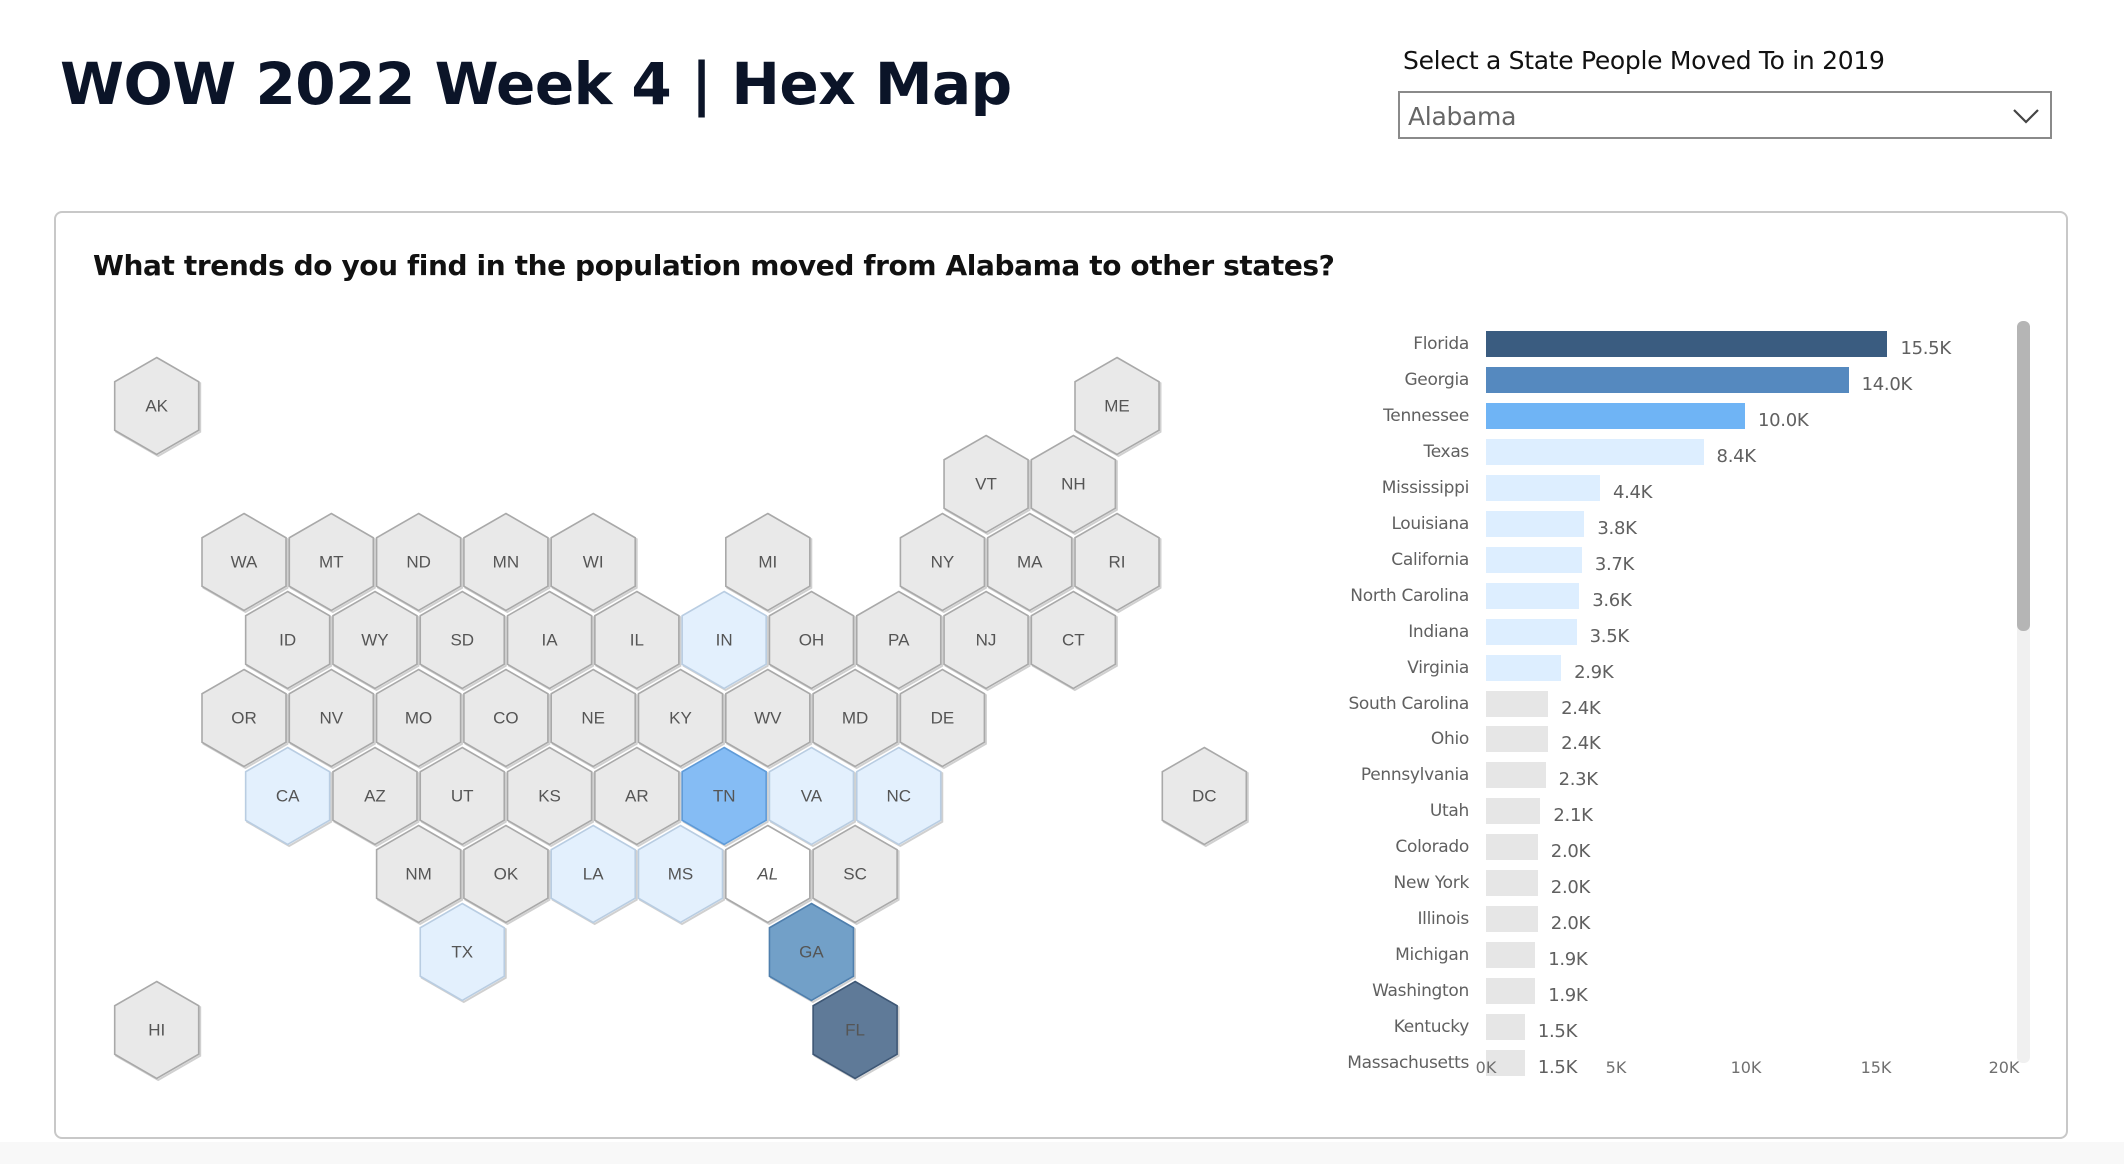 This screenshot has height=1164, width=2124. I want to click on hex-state-label: WA, so click(244, 562).